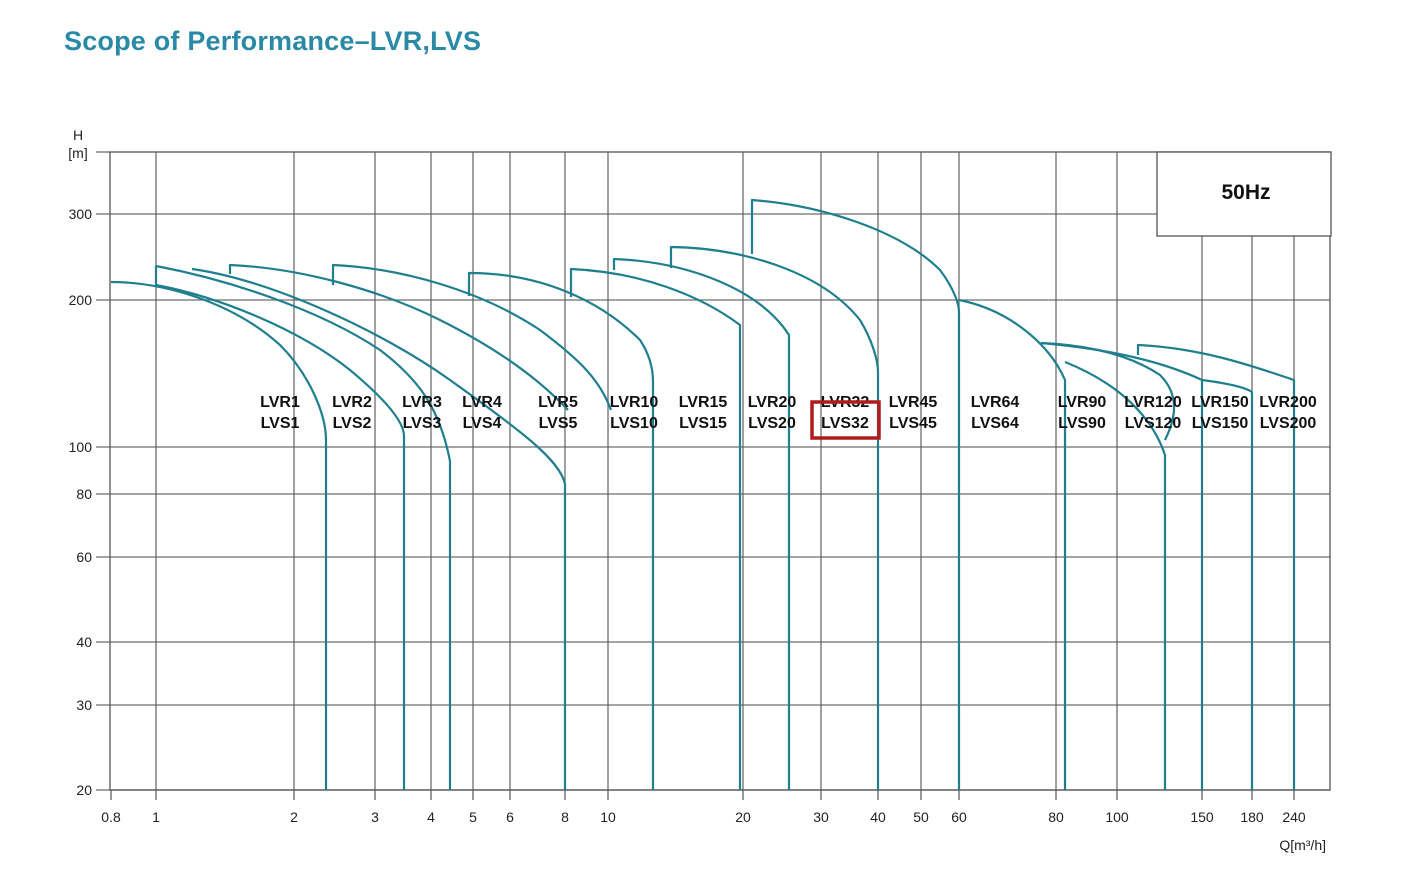  Describe the element at coordinates (1117, 817) in the screenshot. I see `x-tick-label: 100` at that location.